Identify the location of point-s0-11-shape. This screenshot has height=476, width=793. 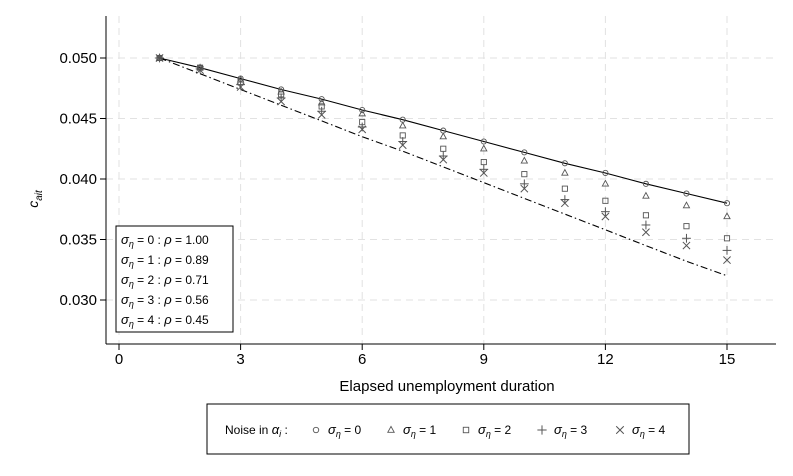
(564, 163).